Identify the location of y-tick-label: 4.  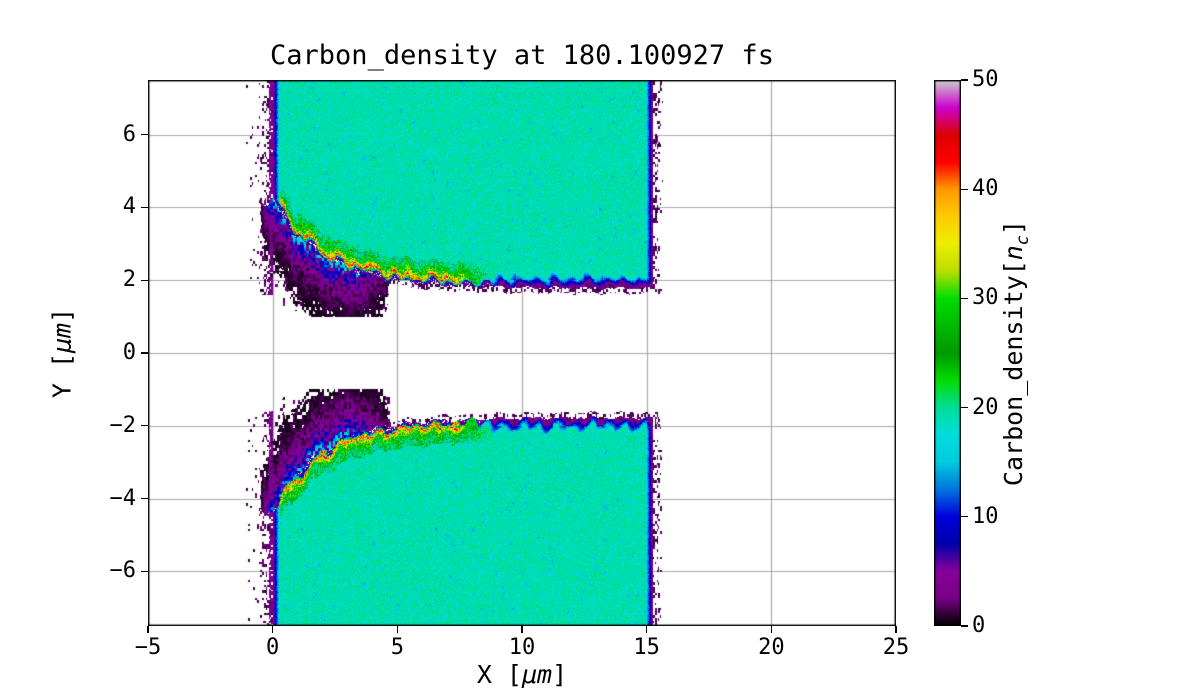
(129, 207).